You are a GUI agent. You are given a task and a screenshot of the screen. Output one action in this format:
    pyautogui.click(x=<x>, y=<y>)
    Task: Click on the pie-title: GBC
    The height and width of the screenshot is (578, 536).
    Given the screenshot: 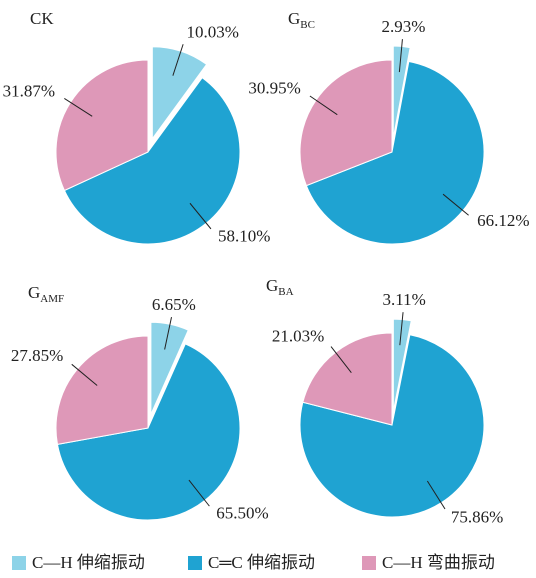 What is the action you would take?
    pyautogui.click(x=301, y=20)
    